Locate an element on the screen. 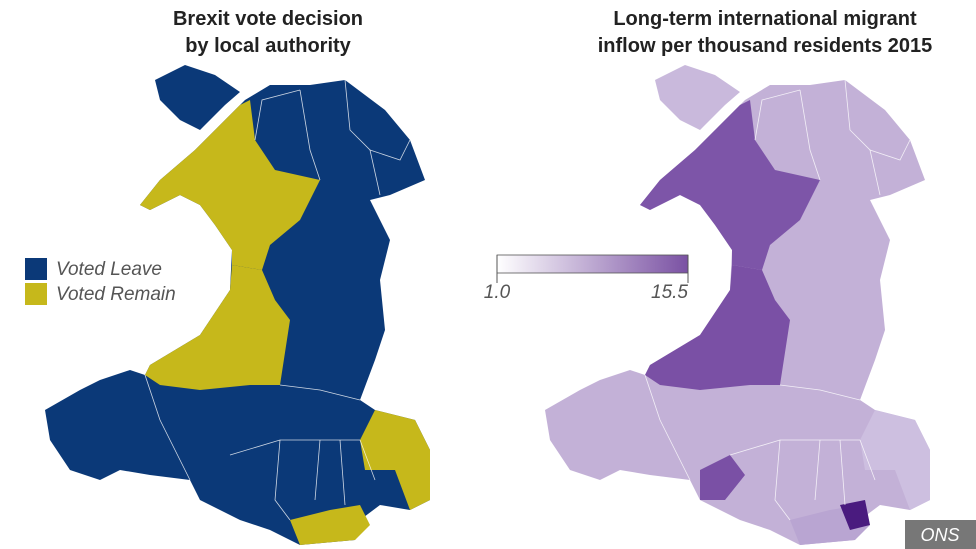 Image resolution: width=976 pixels, height=549 pixels. tick-label: 15.5 is located at coordinates (669, 292).